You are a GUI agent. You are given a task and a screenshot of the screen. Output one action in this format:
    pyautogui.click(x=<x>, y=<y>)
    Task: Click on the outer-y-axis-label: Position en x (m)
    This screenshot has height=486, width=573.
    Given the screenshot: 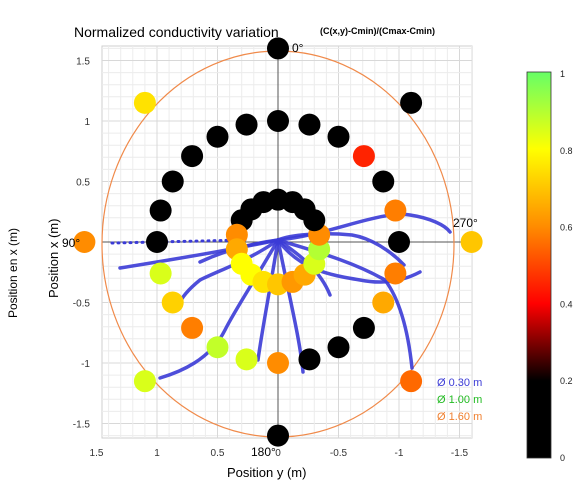 What is the action you would take?
    pyautogui.click(x=13, y=273)
    